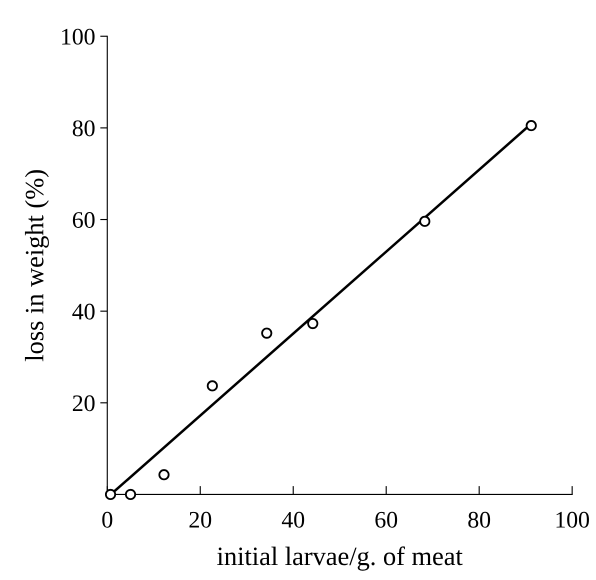 Image resolution: width=596 pixels, height=580 pixels. I want to click on y-tick-label: 80, so click(83, 128).